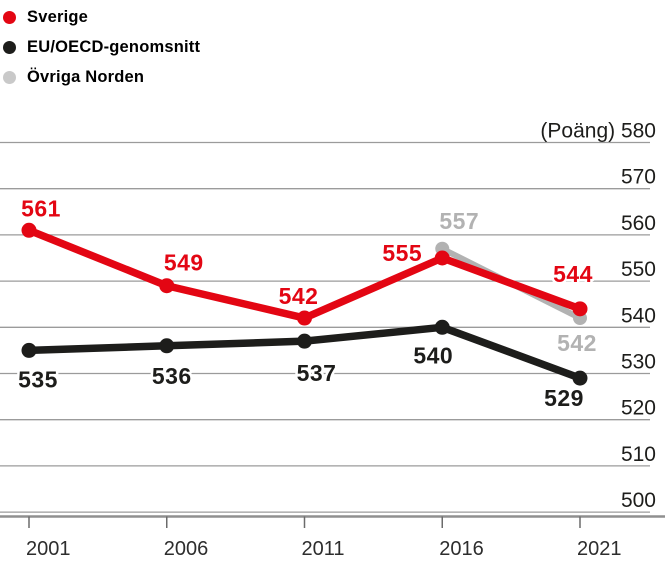 The height and width of the screenshot is (566, 665). Describe the element at coordinates (461, 549) in the screenshot. I see `x-tick-label: 2016` at that location.